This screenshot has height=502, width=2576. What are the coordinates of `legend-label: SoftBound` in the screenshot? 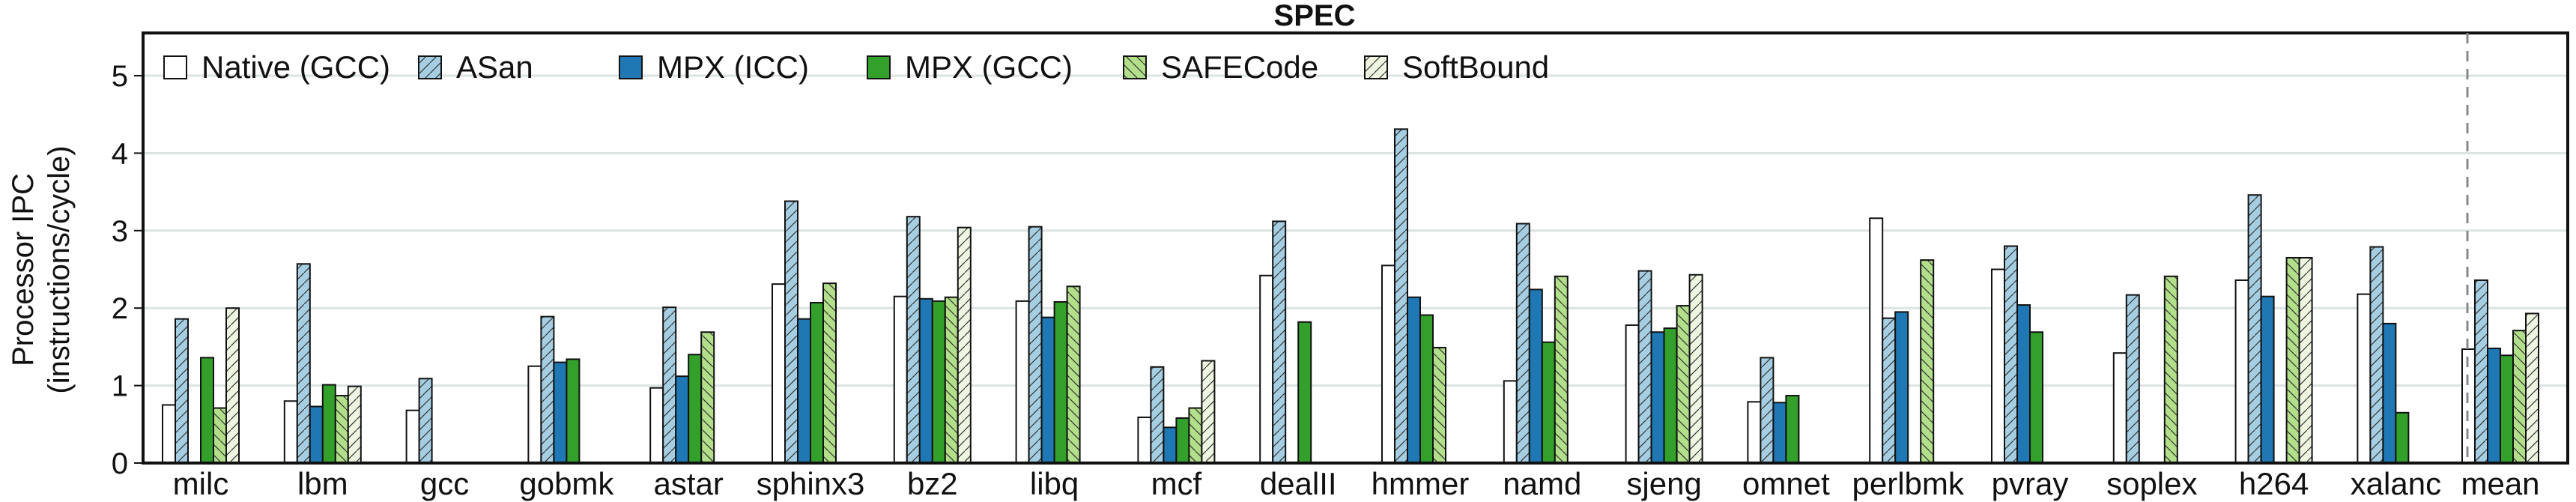 It's located at (1475, 67).